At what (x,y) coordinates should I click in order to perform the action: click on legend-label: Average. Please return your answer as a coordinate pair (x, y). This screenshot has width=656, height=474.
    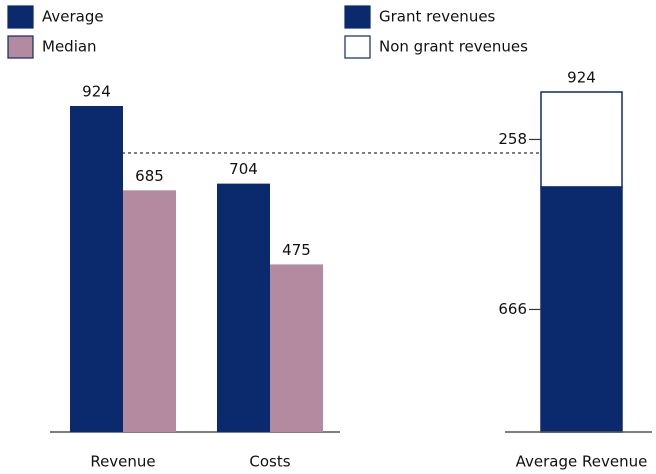
    Looking at the image, I should click on (73, 17).